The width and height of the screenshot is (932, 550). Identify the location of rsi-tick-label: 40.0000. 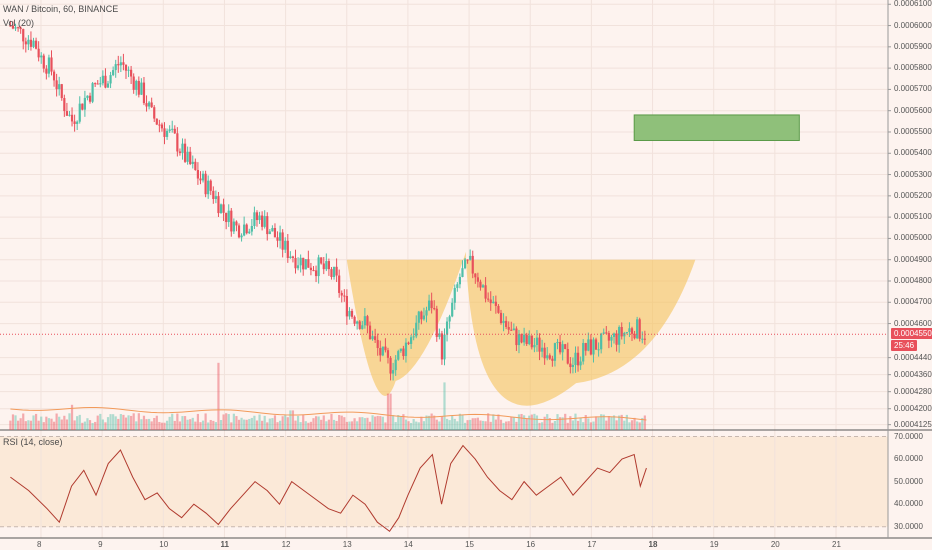
(908, 504).